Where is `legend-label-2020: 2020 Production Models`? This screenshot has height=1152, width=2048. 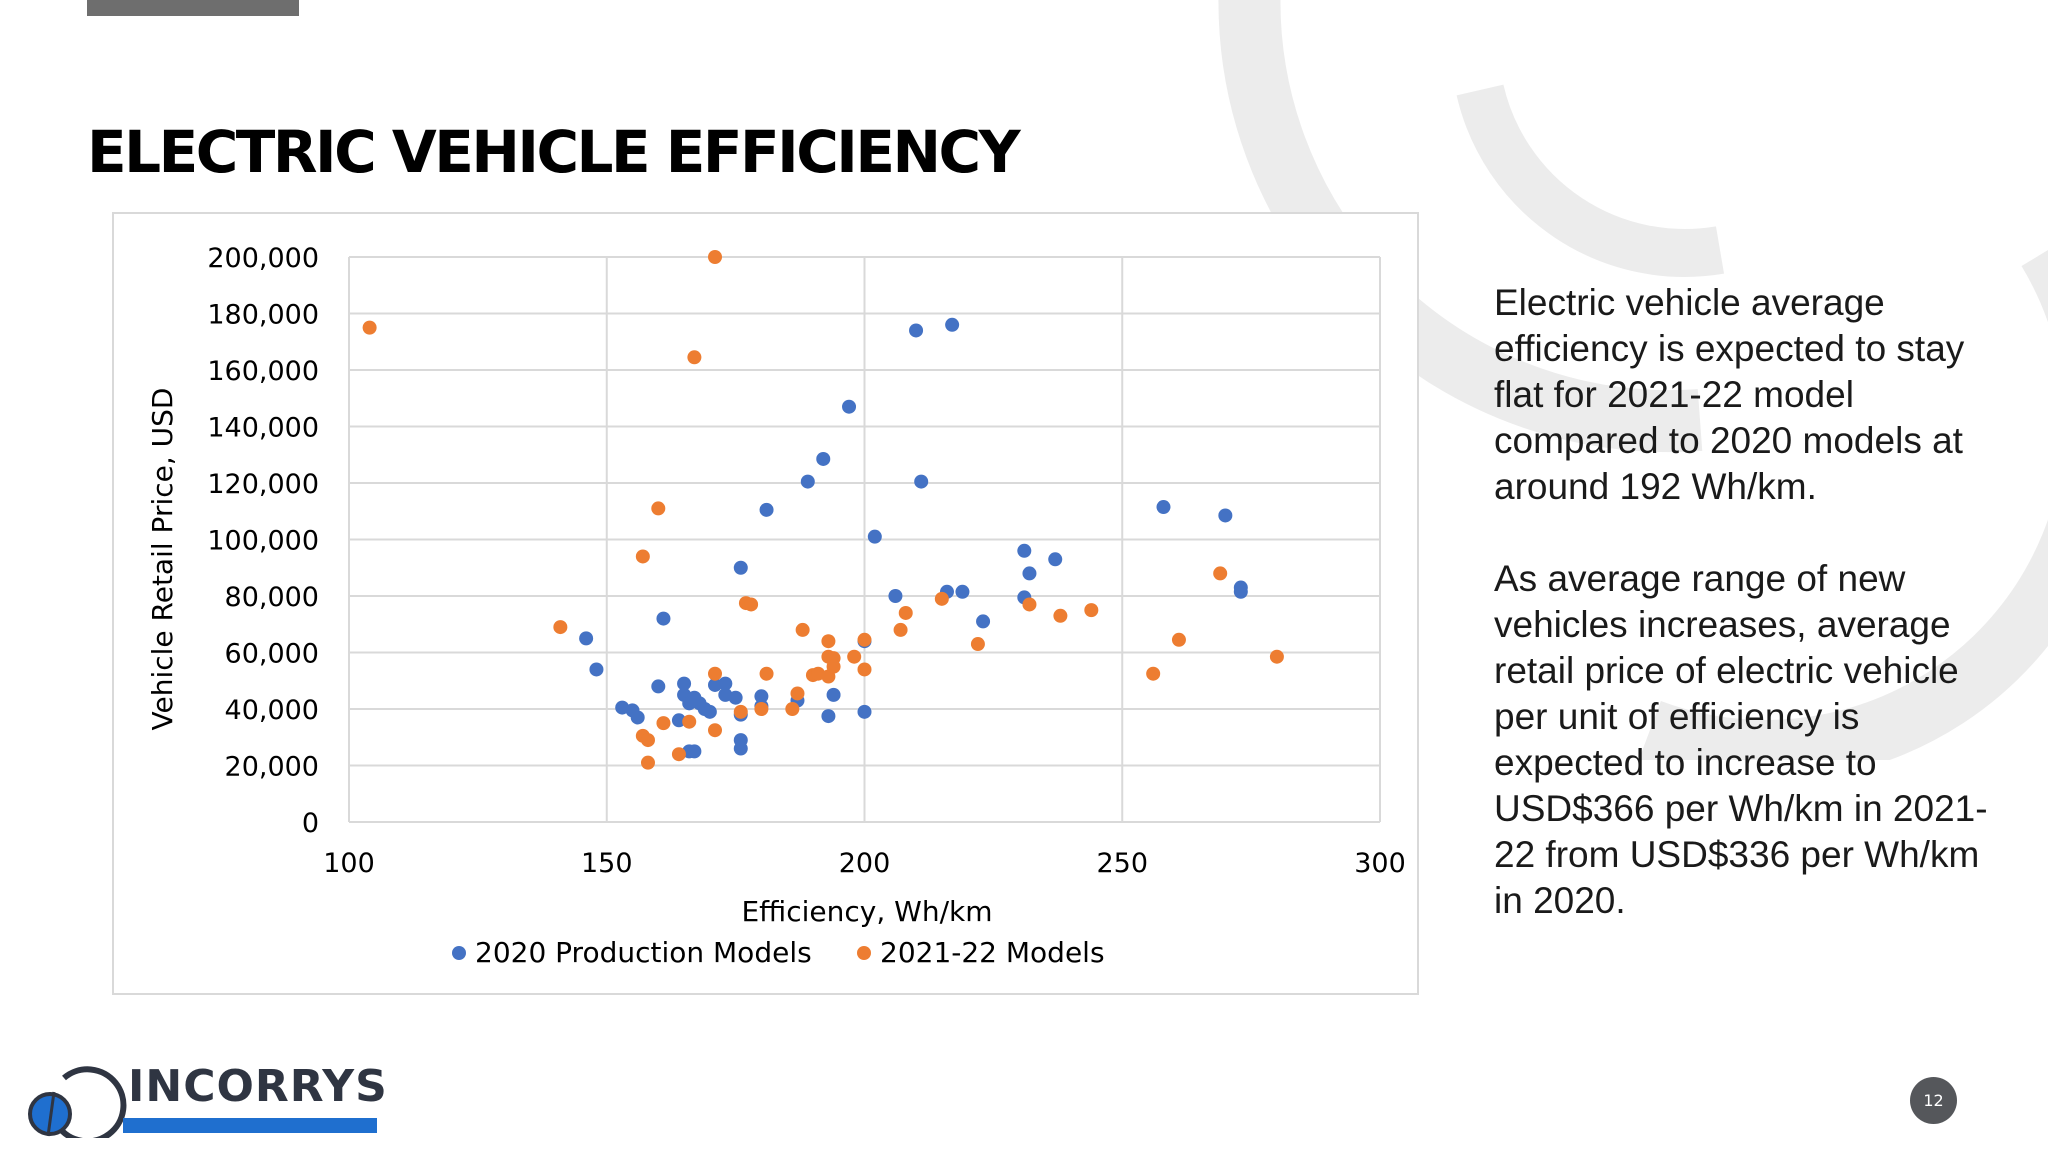 legend-label-2020: 2020 Production Models is located at coordinates (643, 952).